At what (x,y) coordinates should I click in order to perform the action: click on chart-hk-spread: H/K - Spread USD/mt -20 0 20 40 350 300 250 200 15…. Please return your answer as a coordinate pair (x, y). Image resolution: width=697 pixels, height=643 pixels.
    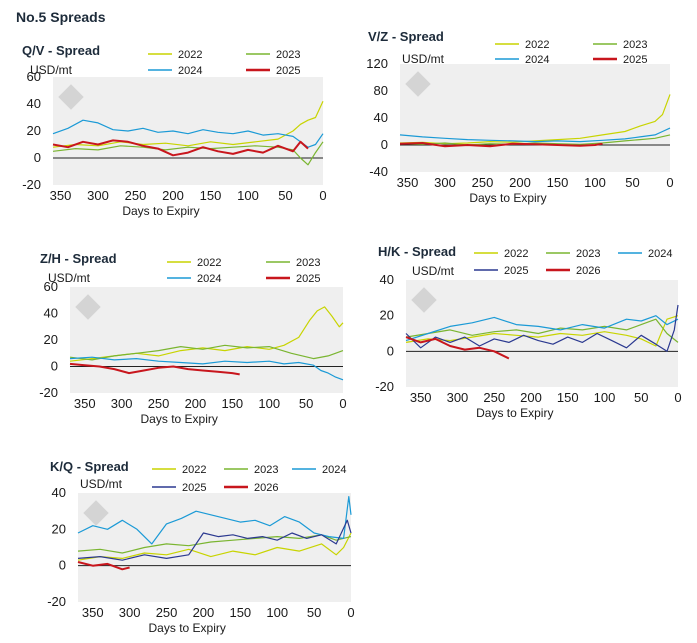
    Looking at the image, I should click on (528, 332).